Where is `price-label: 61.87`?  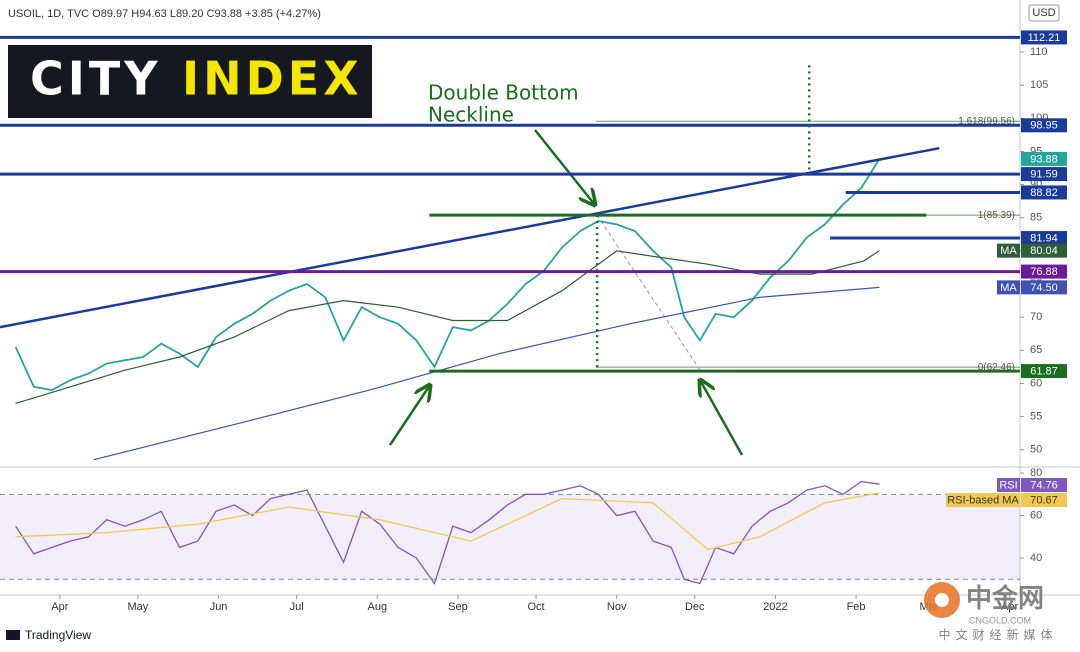
price-label: 61.87 is located at coordinates (1044, 371).